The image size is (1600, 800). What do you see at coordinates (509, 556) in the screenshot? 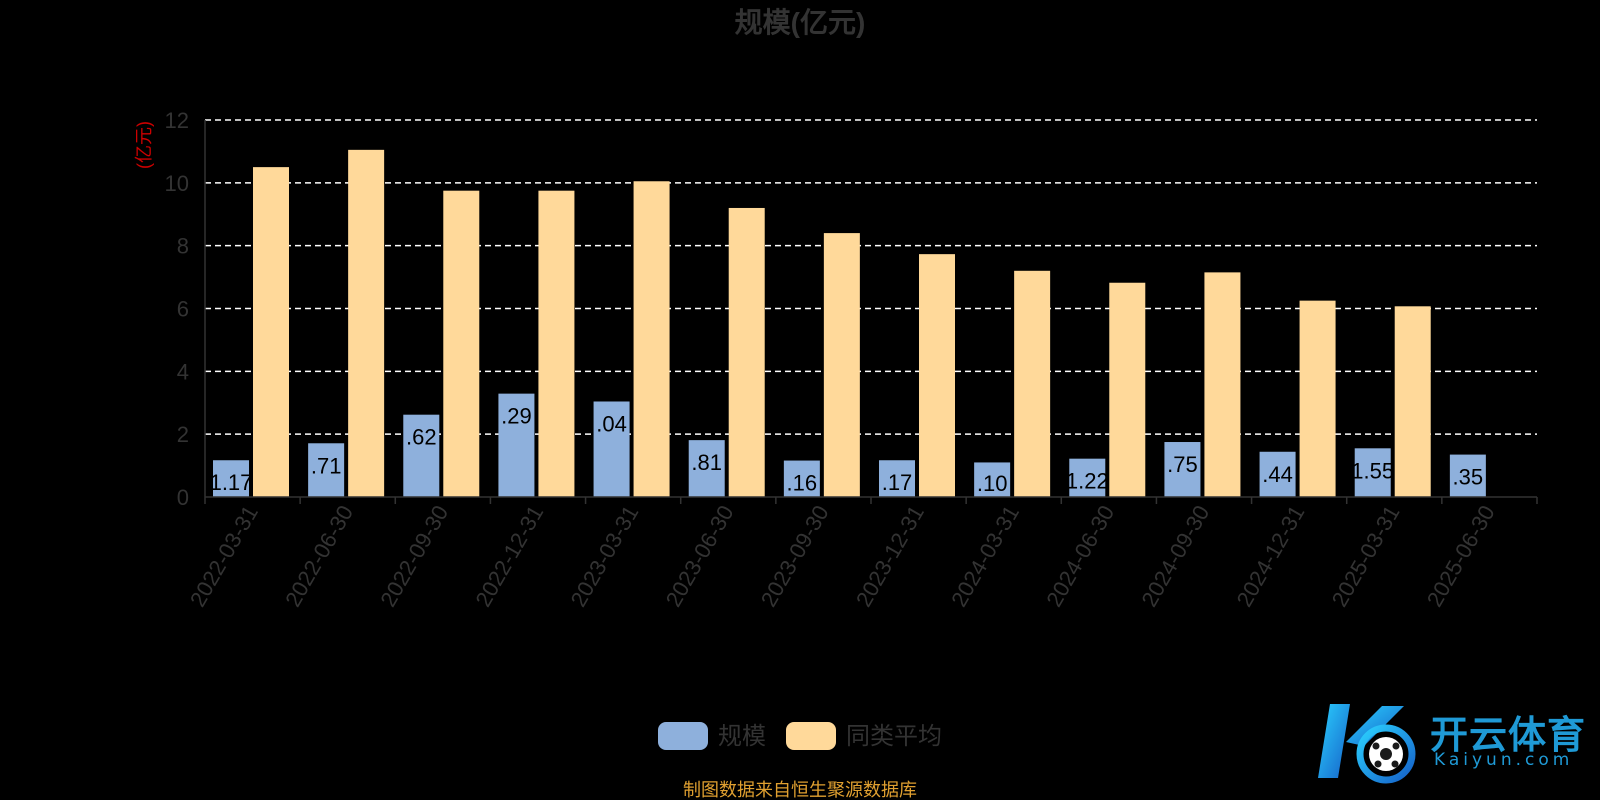
I see `x-tick-label: 2022-12-31` at bounding box center [509, 556].